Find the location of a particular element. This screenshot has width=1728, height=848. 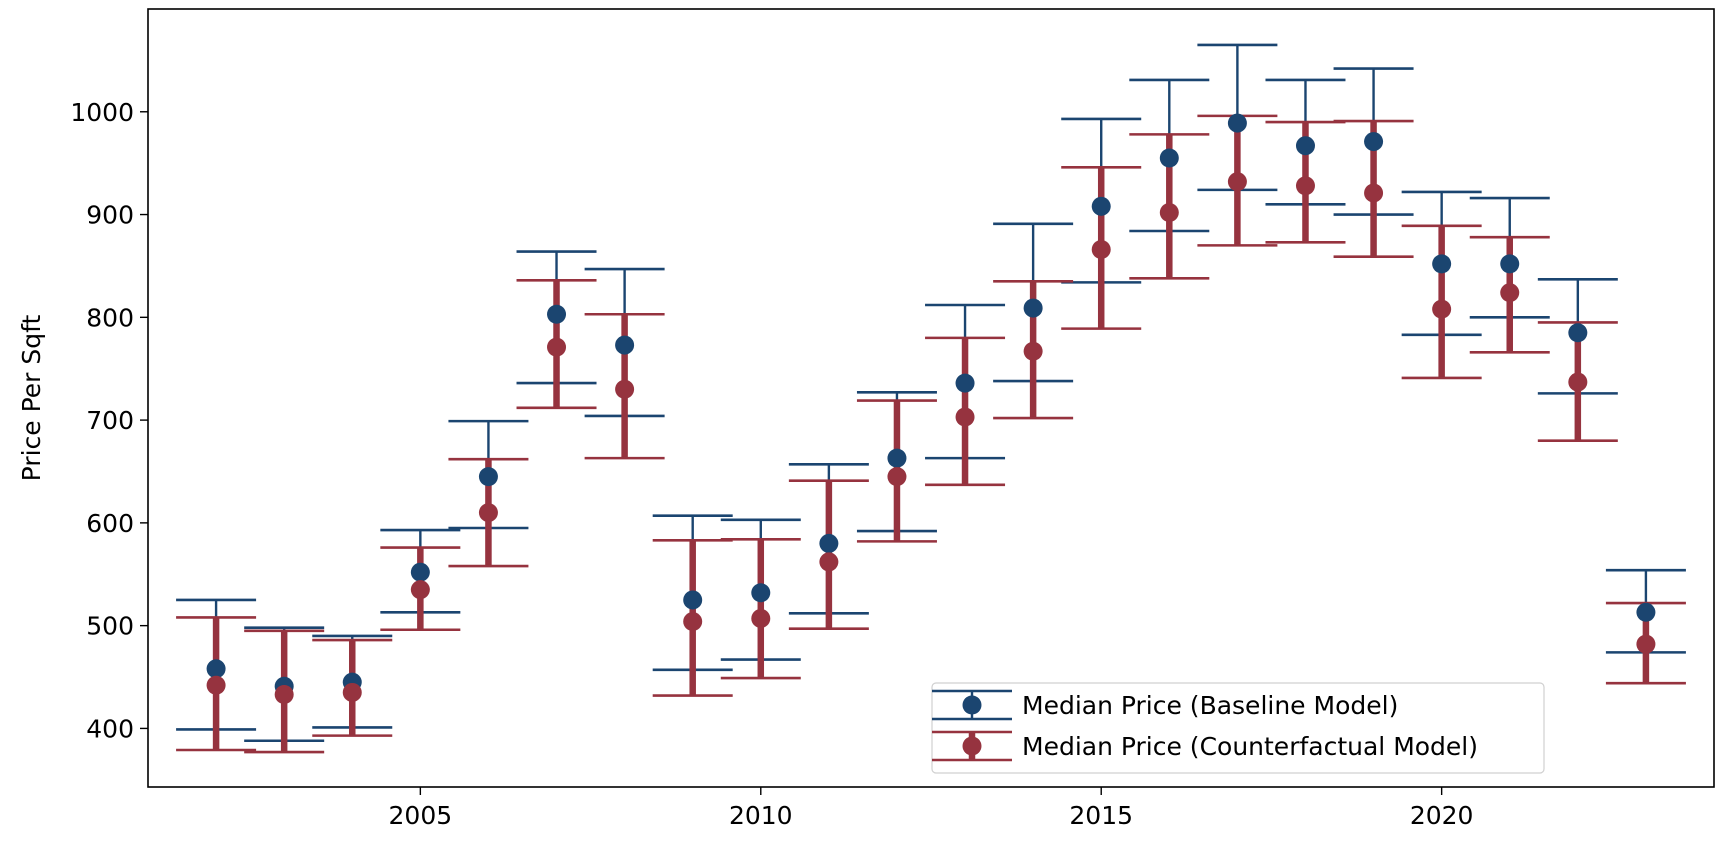

legend-marker-baseline is located at coordinates (972, 705).